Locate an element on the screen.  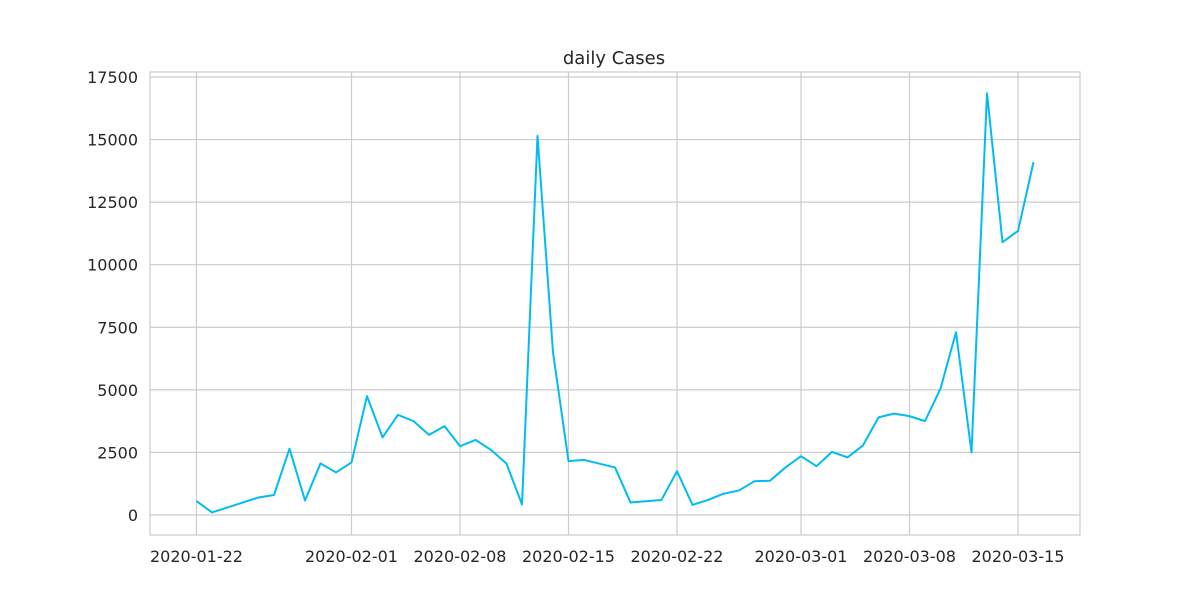
x-tick-label: 2020-02-01 is located at coordinates (351, 556).